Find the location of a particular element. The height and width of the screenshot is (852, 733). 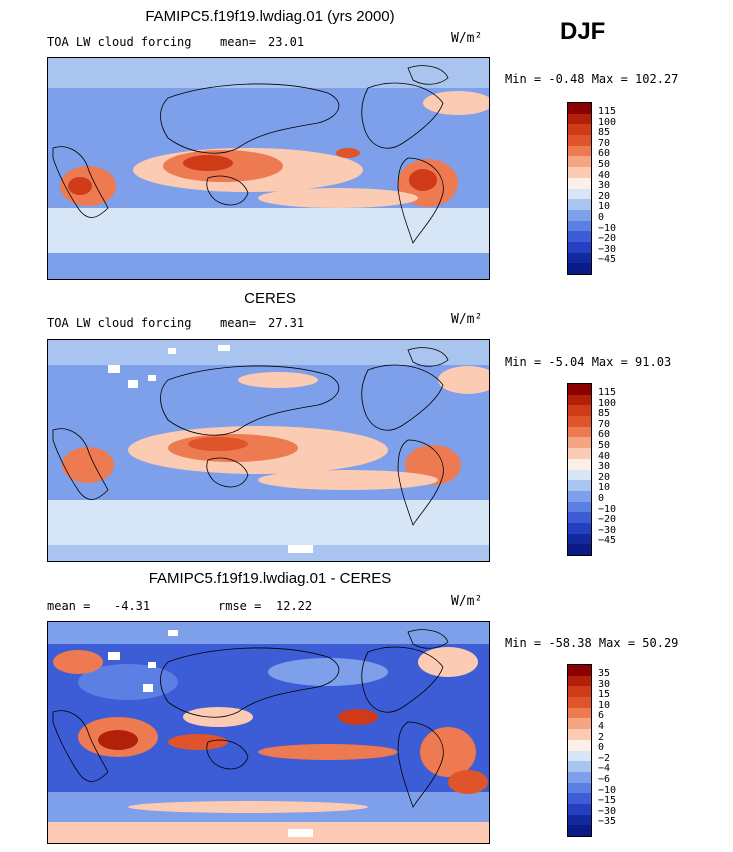

colorbar-level-label: 2 is located at coordinates (601, 737).